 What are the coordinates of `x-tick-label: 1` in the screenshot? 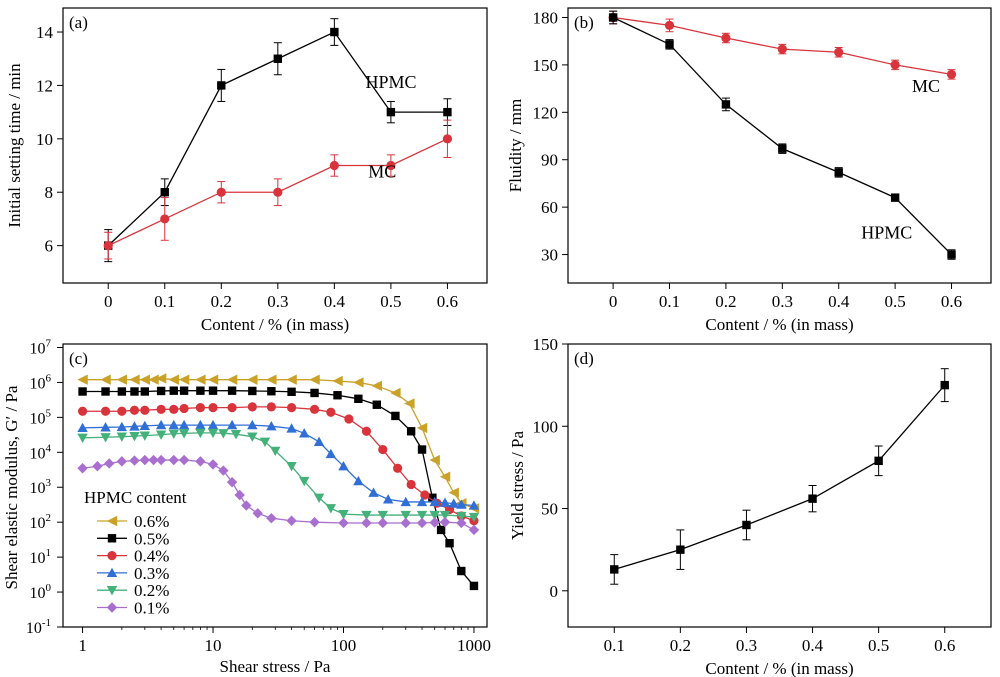 It's located at (82, 645).